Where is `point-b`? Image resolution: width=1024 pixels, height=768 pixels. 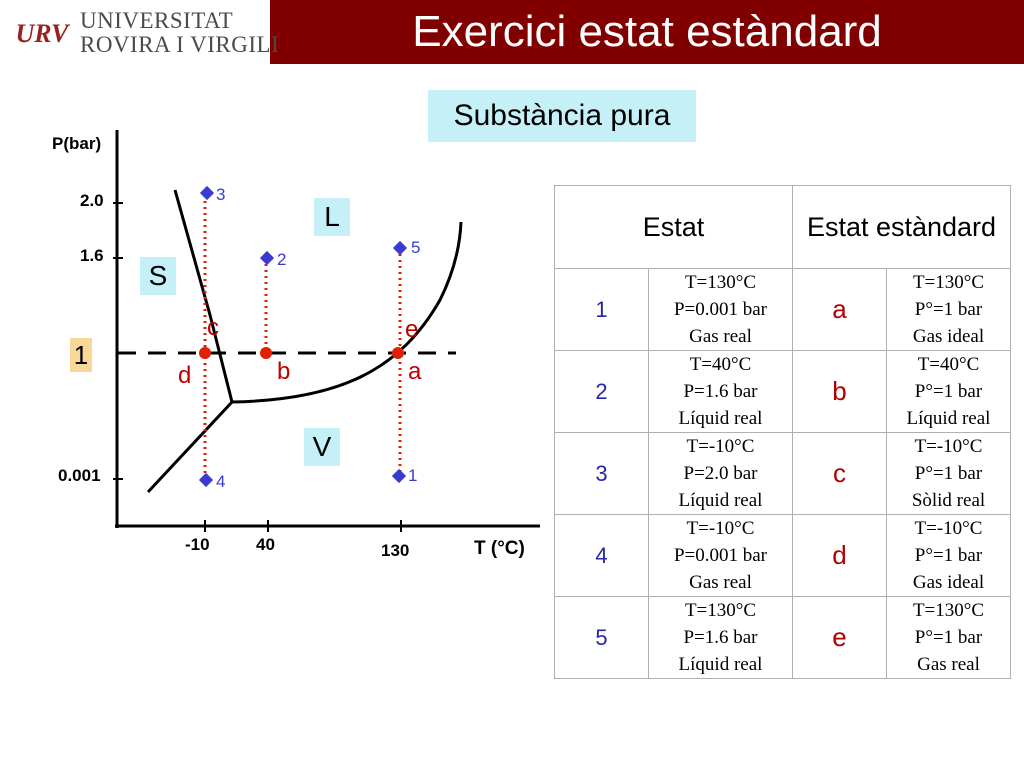 point-b is located at coordinates (266, 353).